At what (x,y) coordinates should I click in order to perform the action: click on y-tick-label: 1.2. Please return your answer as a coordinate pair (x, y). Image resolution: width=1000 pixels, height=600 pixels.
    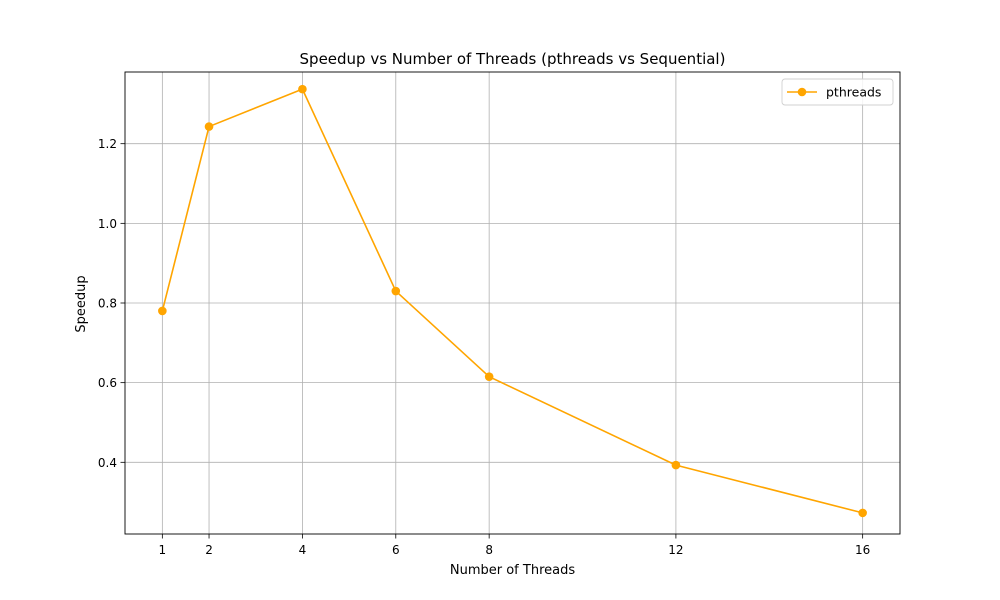
    Looking at the image, I should click on (107, 144).